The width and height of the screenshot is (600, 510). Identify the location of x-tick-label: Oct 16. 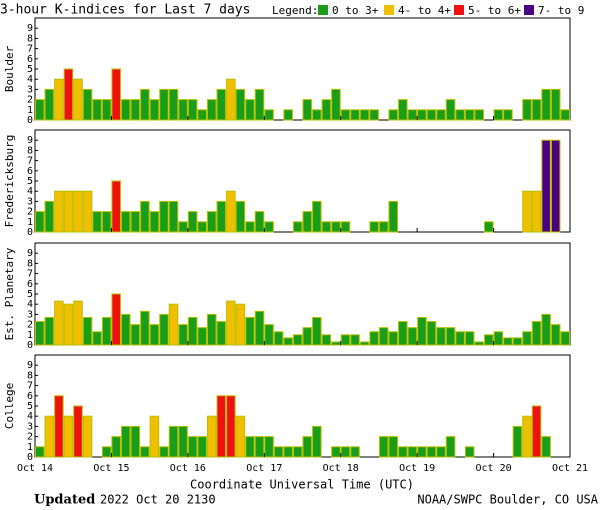
(188, 468).